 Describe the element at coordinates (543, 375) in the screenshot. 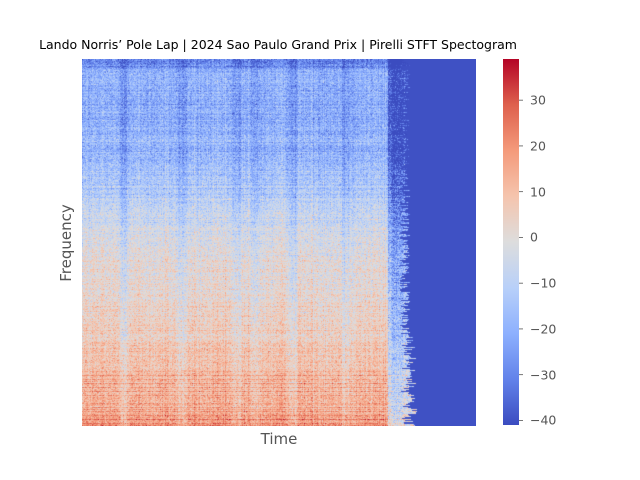

I see `colorbar-tick-label: −30` at that location.